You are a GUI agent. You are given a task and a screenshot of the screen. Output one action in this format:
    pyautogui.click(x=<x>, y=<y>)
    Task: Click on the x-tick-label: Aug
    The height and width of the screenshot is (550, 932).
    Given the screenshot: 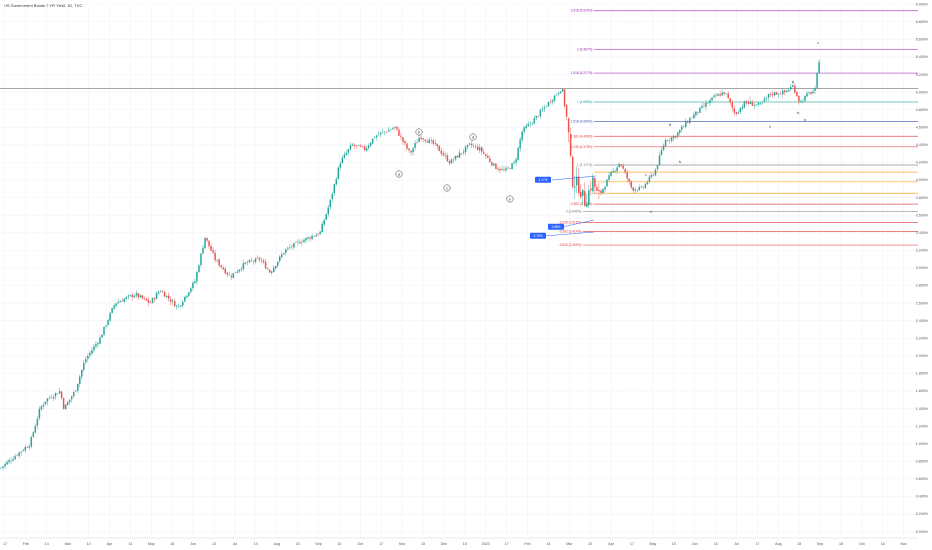 What is the action you would take?
    pyautogui.click(x=778, y=544)
    